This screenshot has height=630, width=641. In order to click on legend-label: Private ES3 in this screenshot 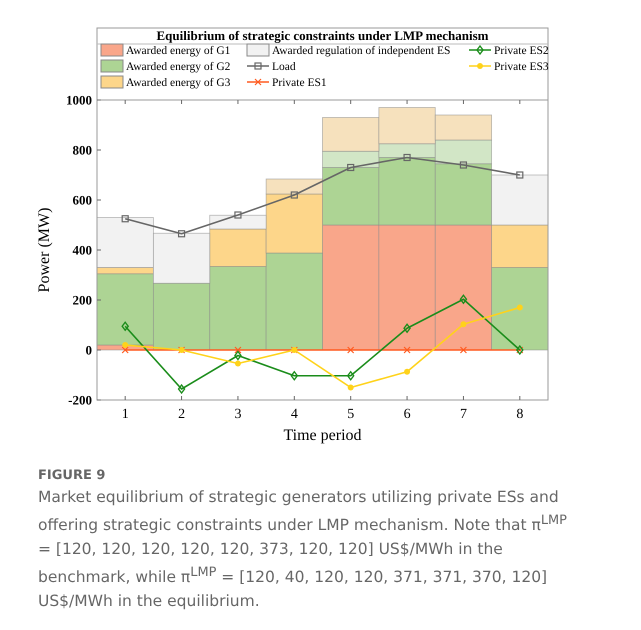, I will do `click(521, 67)`.